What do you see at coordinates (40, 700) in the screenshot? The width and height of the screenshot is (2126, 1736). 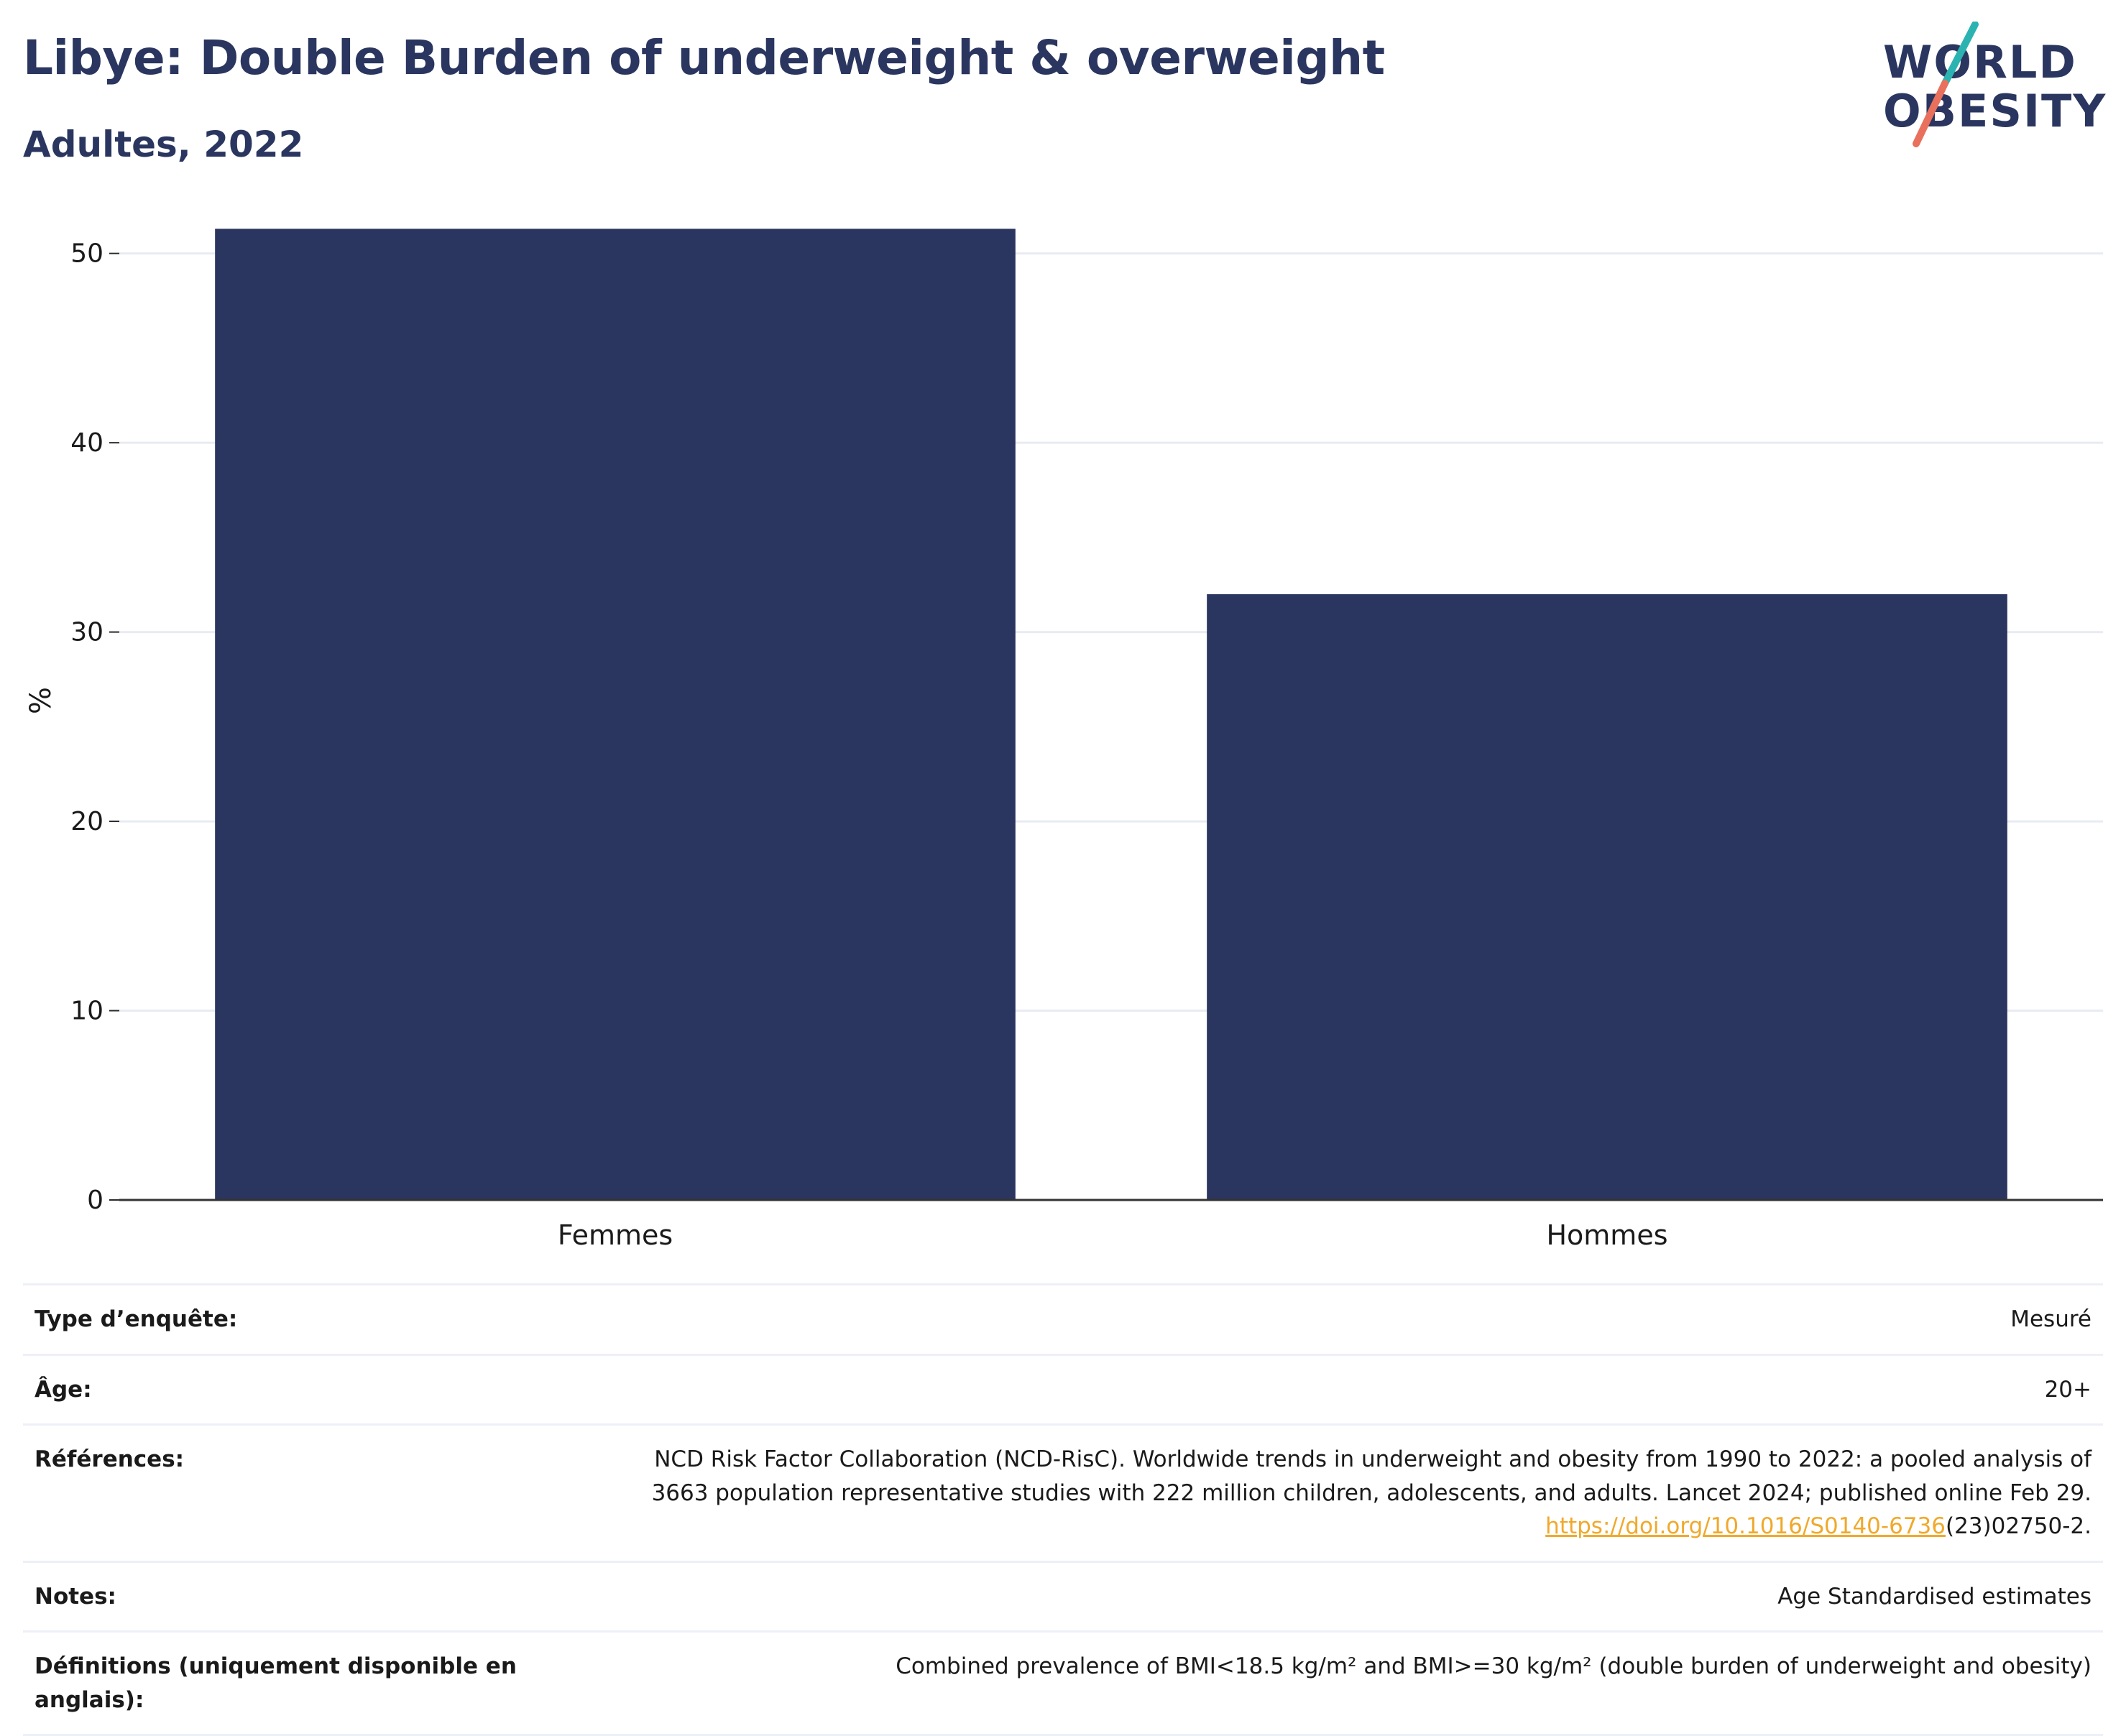 I see `y-axis-title: %` at bounding box center [40, 700].